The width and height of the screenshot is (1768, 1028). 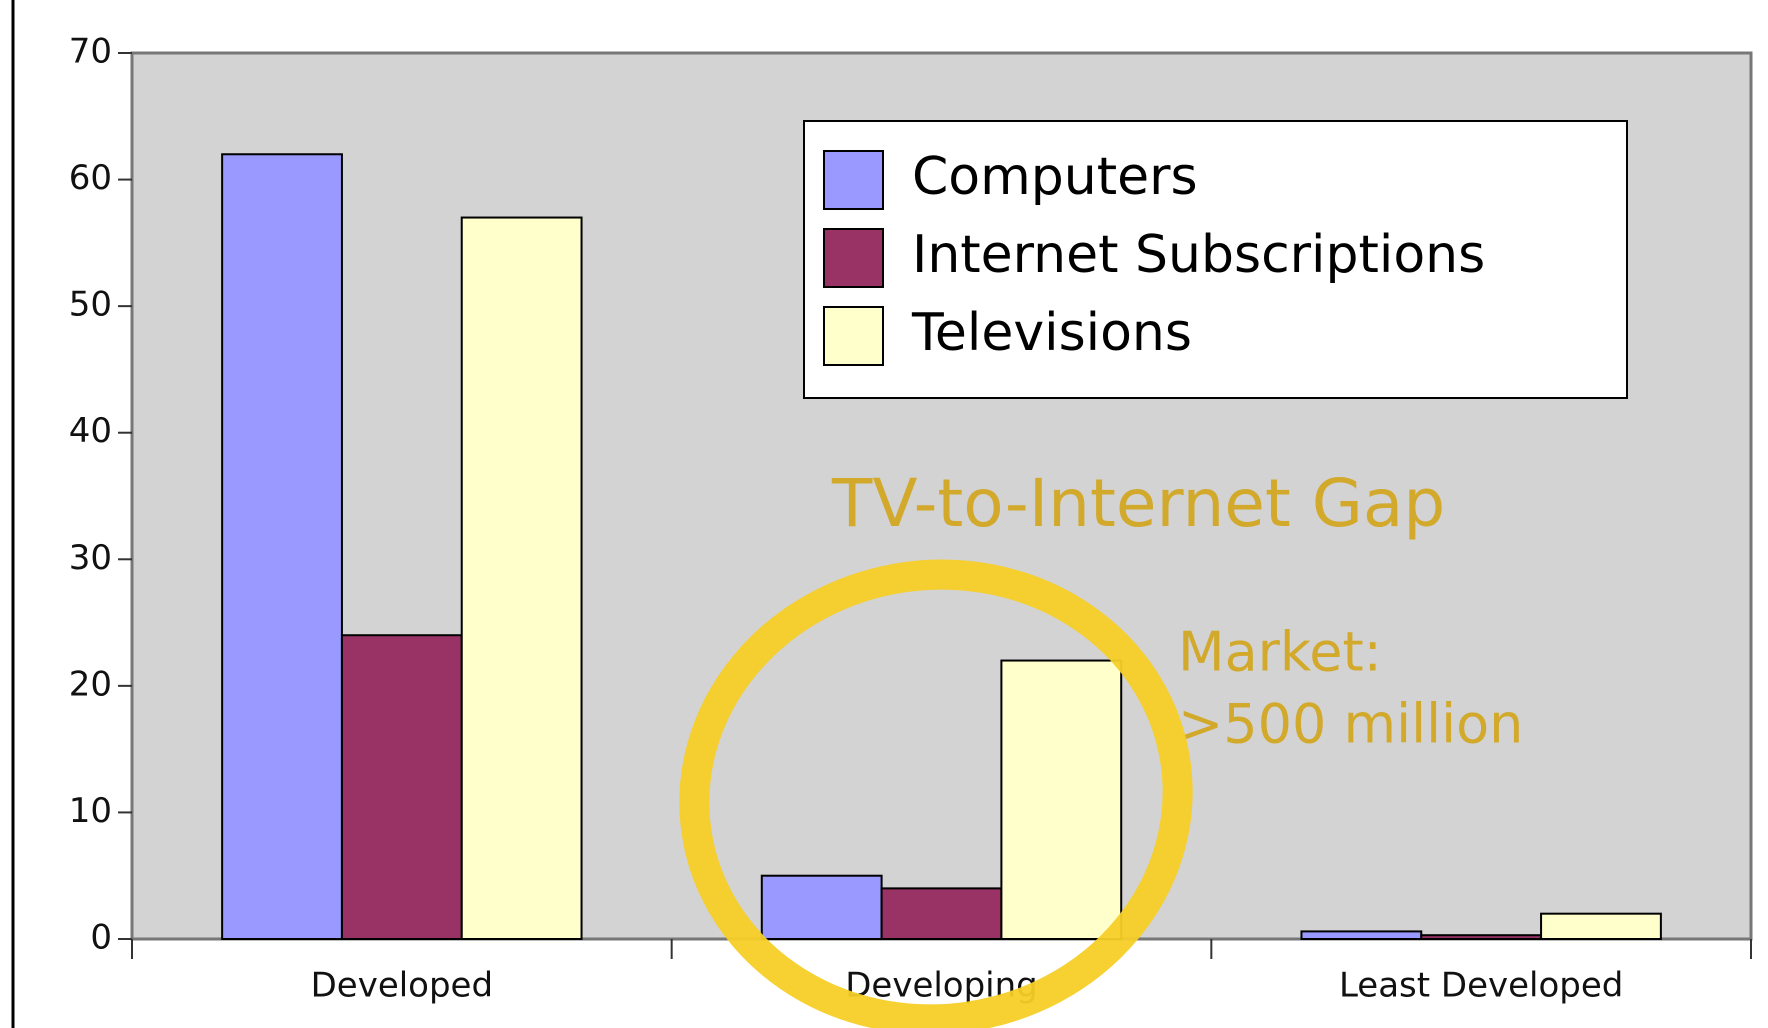 What do you see at coordinates (90, 178) in the screenshot?
I see `y-tick-label: 60` at bounding box center [90, 178].